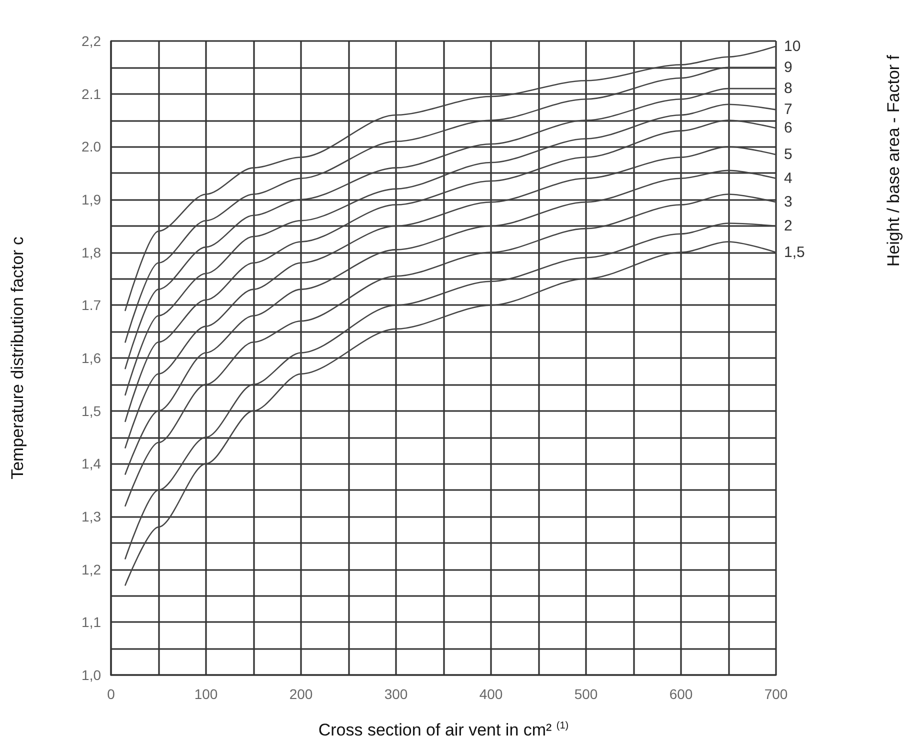 The image size is (904, 749). I want to click on x-tick-label: 100, so click(206, 694).